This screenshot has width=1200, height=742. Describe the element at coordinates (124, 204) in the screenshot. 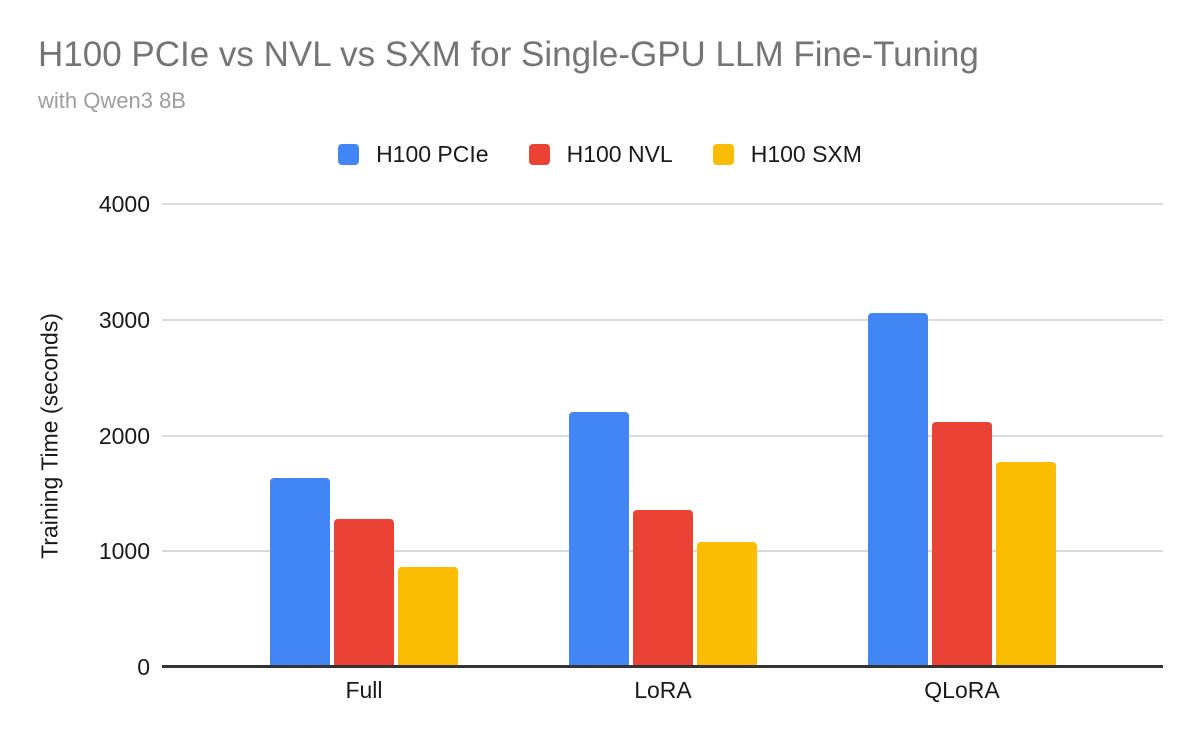

I see `y-tick-label-4000: 4000` at that location.